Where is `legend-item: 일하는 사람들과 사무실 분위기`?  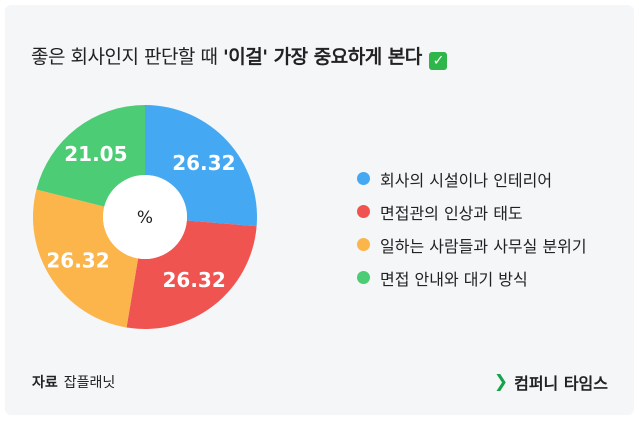
legend-item: 일하는 사람들과 사무실 분위기 is located at coordinates (472, 244).